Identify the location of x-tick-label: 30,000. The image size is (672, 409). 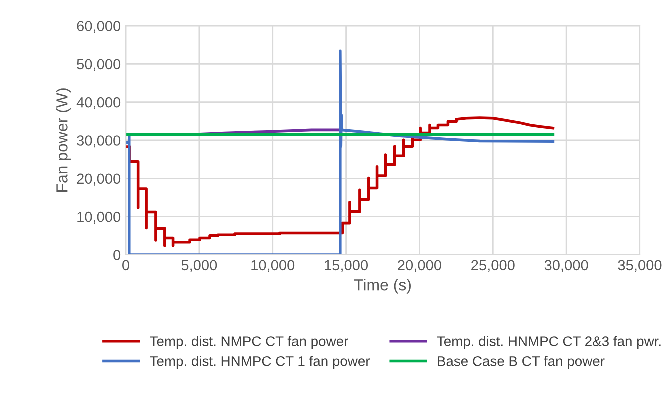
(566, 266).